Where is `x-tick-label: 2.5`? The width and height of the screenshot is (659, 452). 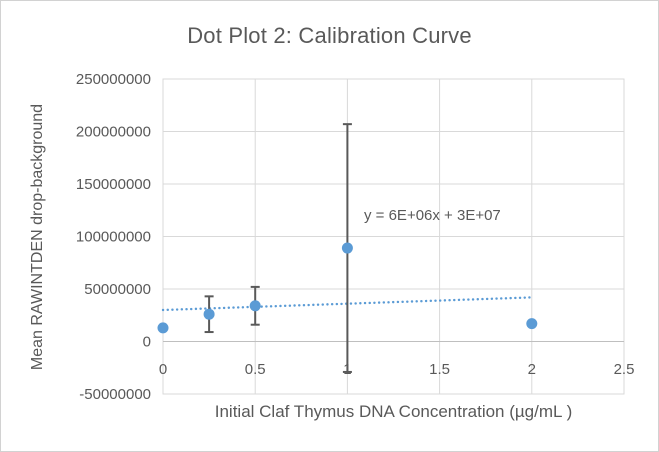
x-tick-label: 2.5 is located at coordinates (624, 369).